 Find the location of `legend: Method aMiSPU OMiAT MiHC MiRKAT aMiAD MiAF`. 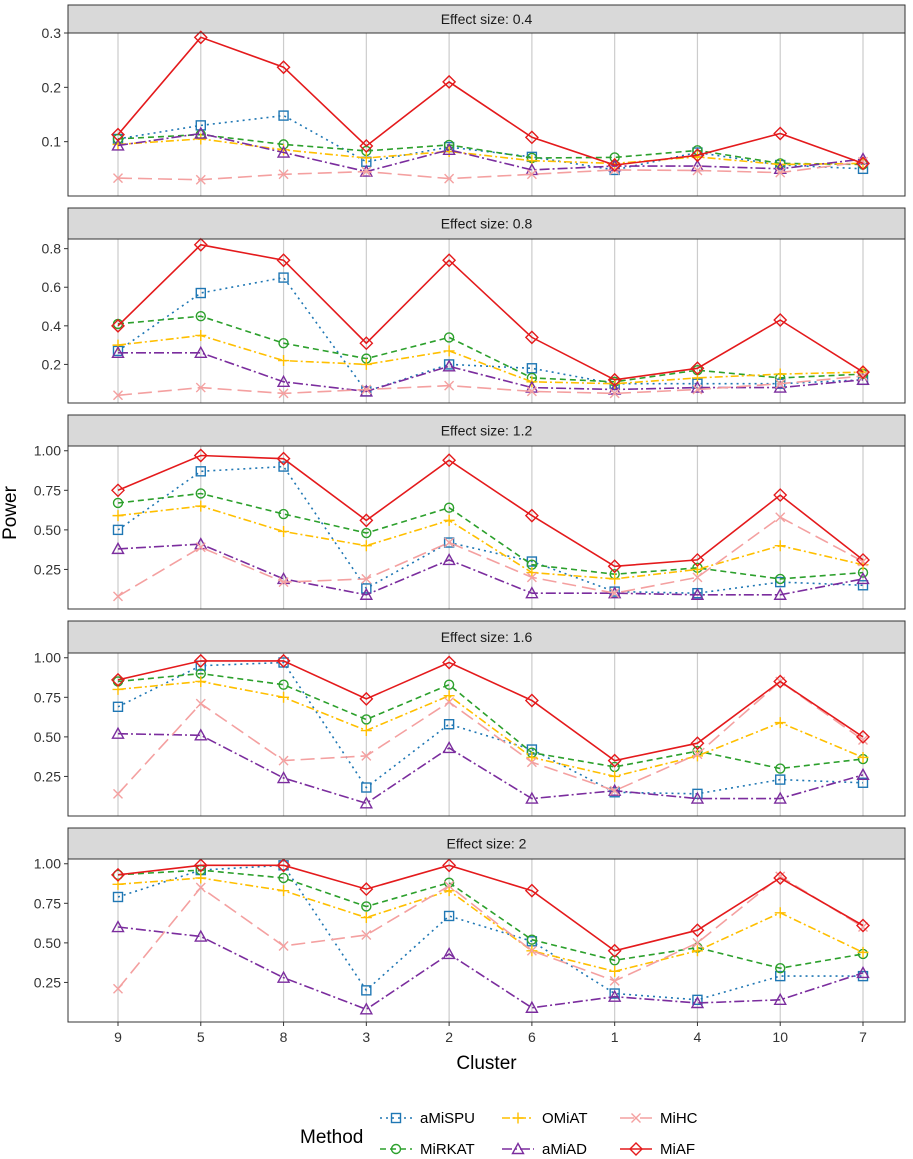

legend: Method aMiSPU OMiAT MiHC MiRKAT aMiAD MiAF is located at coordinates (499, 1134).